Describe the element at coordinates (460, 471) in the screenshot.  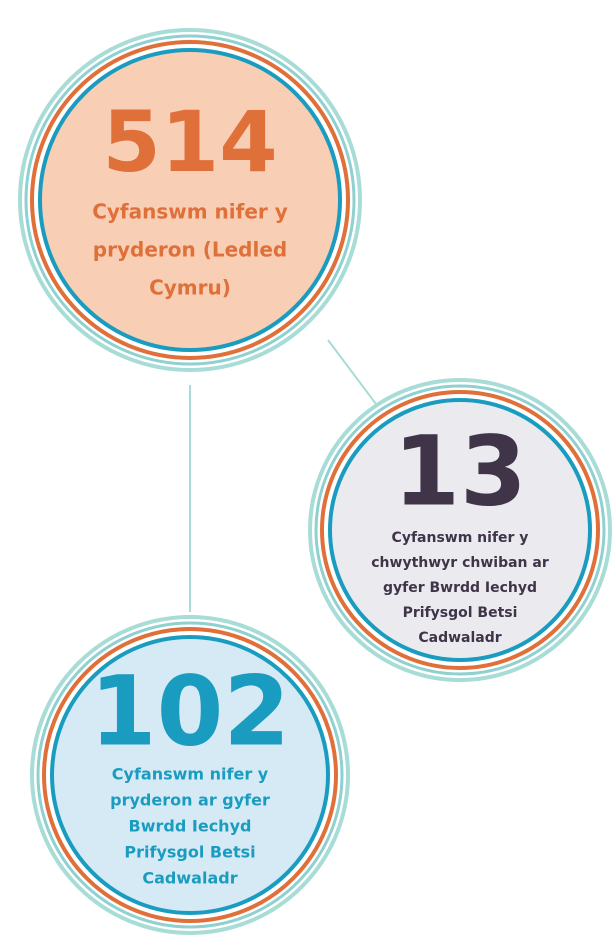
I see `node-value: 13` at that location.